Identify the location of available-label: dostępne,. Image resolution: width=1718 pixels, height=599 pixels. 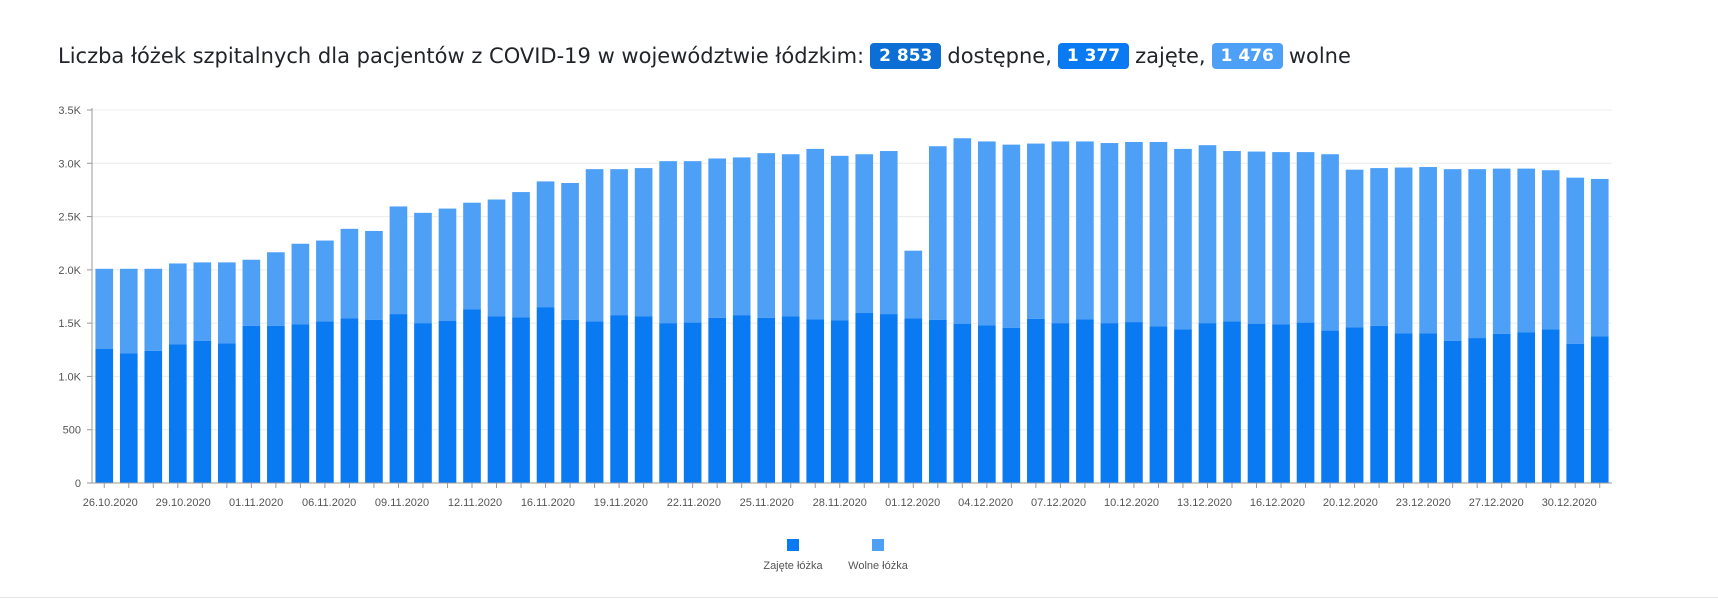
(999, 56).